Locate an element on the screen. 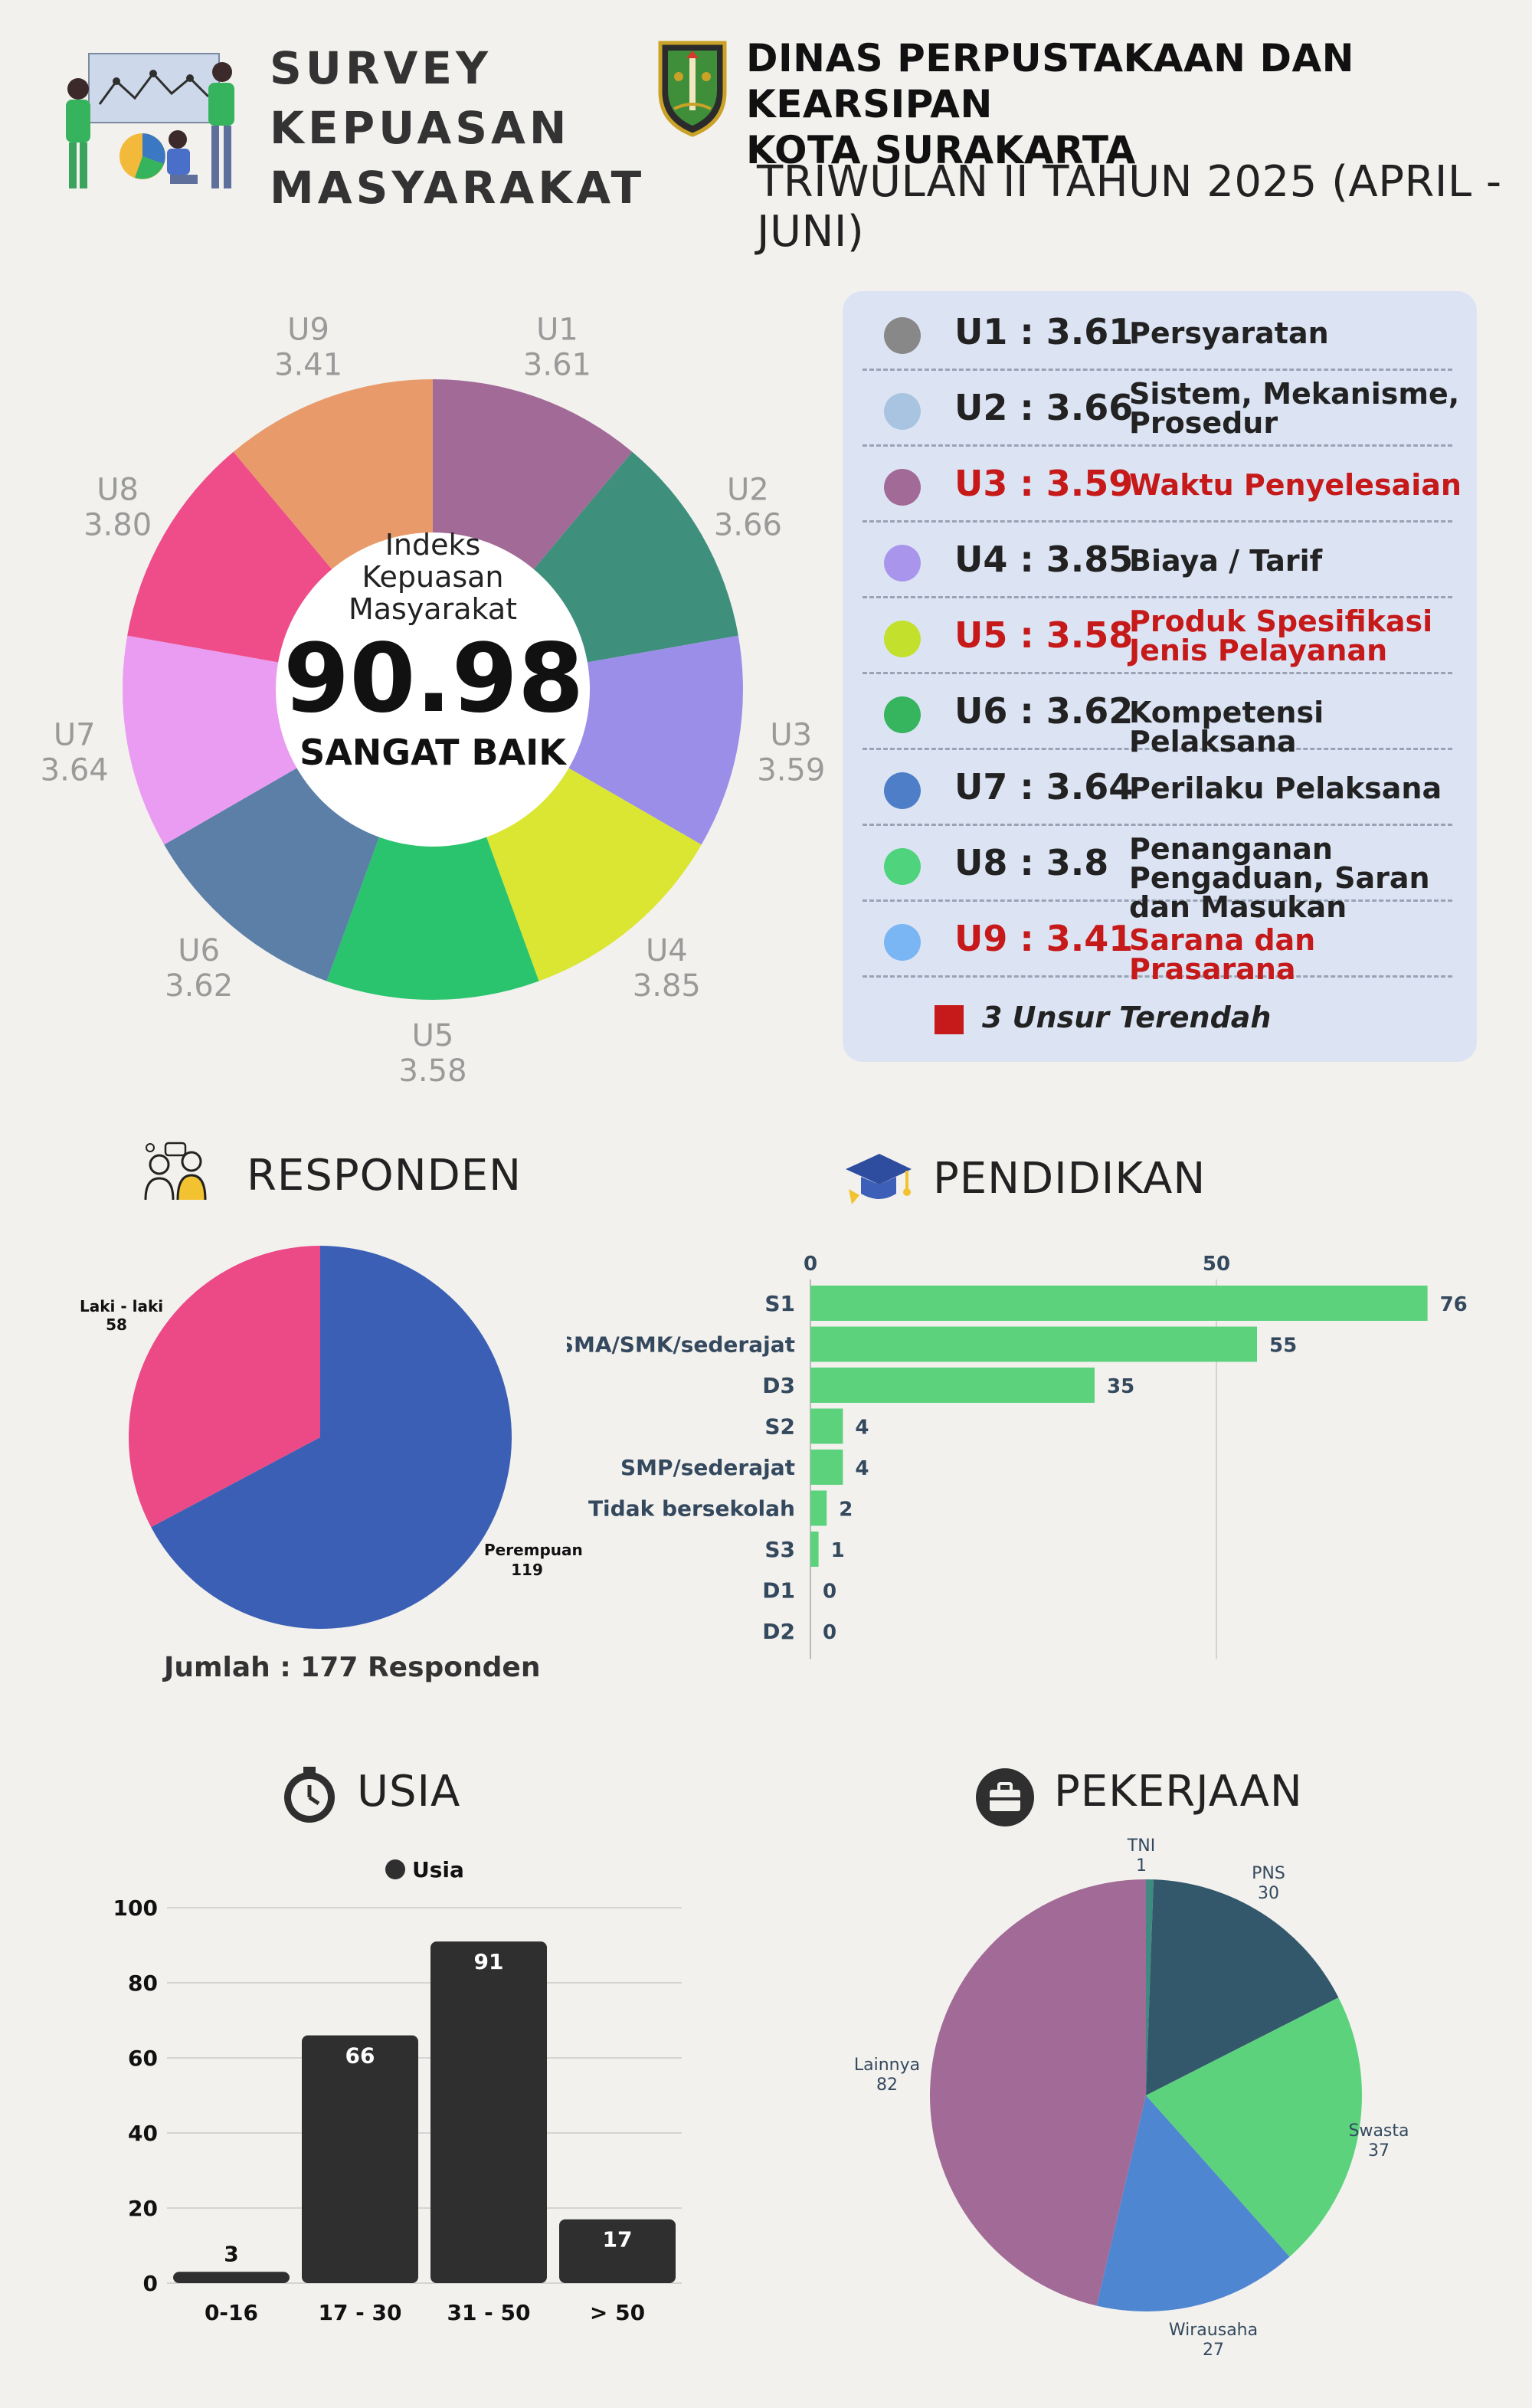  usia-category-label: > 50 is located at coordinates (618, 2313).